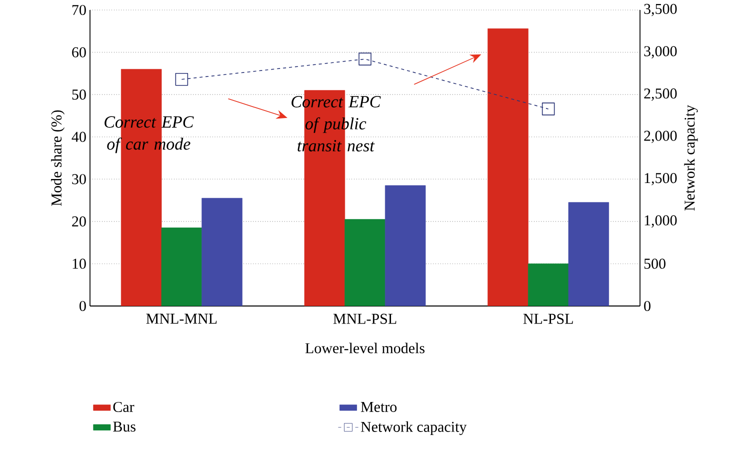 The width and height of the screenshot is (740, 451). I want to click on y2-tick-label: 1,000, so click(660, 221).